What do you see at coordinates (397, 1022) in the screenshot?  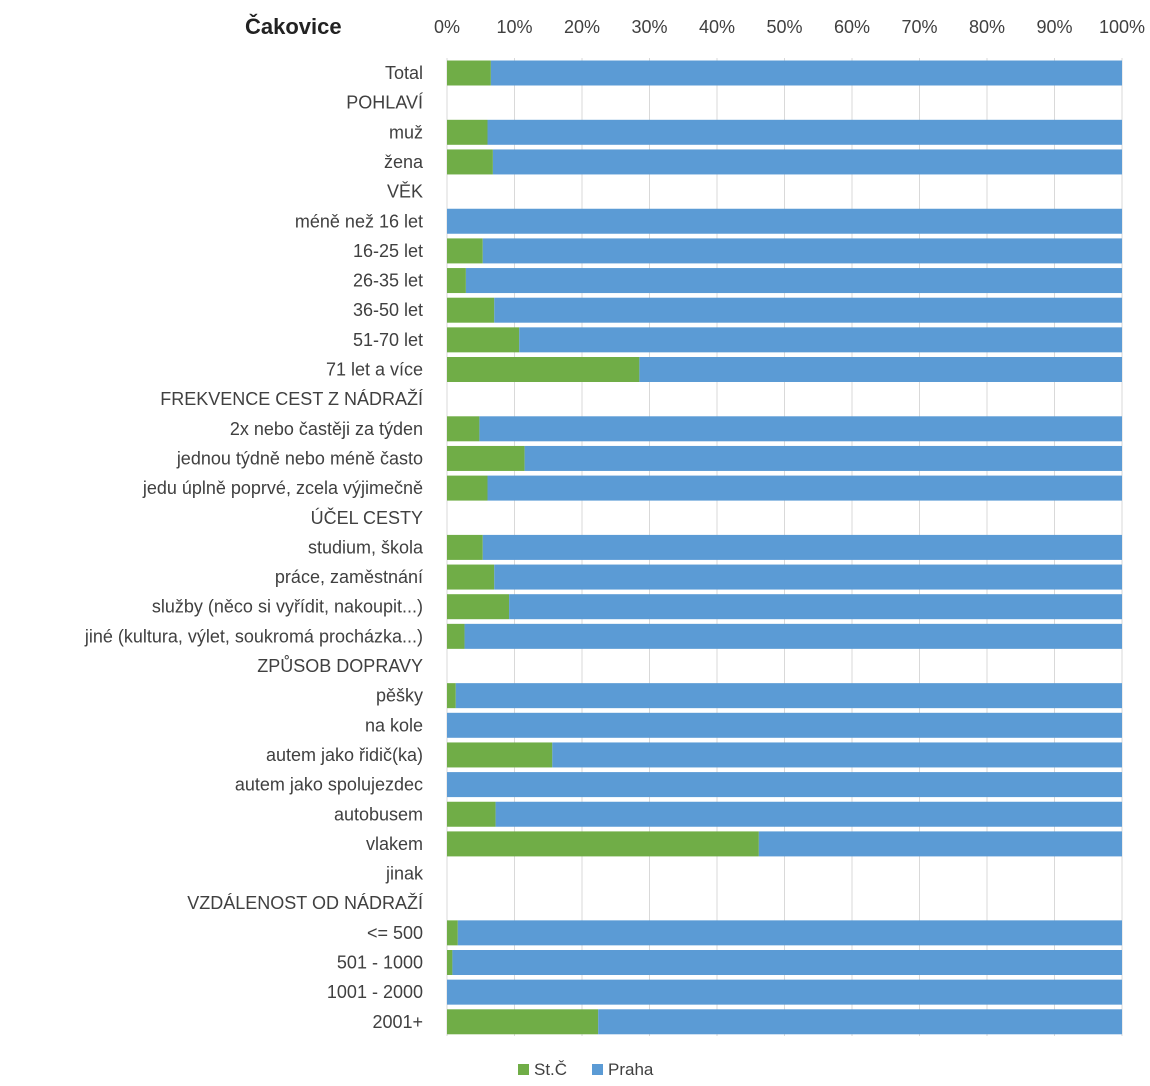 I see `category-label: 2001+` at bounding box center [397, 1022].